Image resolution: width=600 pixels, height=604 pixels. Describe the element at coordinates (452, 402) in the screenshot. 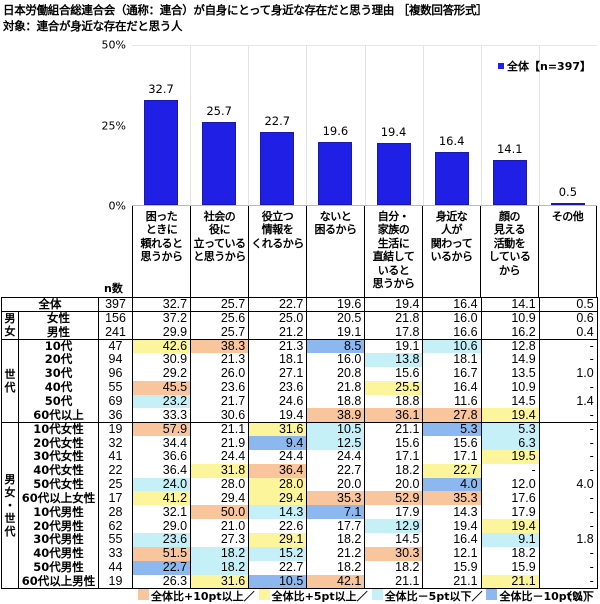

I see `value-cell: 11.6` at that location.